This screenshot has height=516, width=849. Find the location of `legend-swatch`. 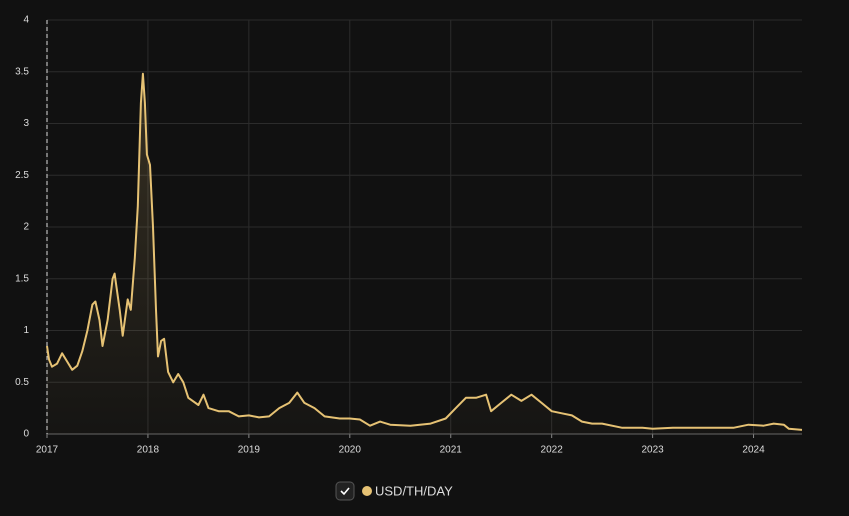

legend-swatch is located at coordinates (367, 491).